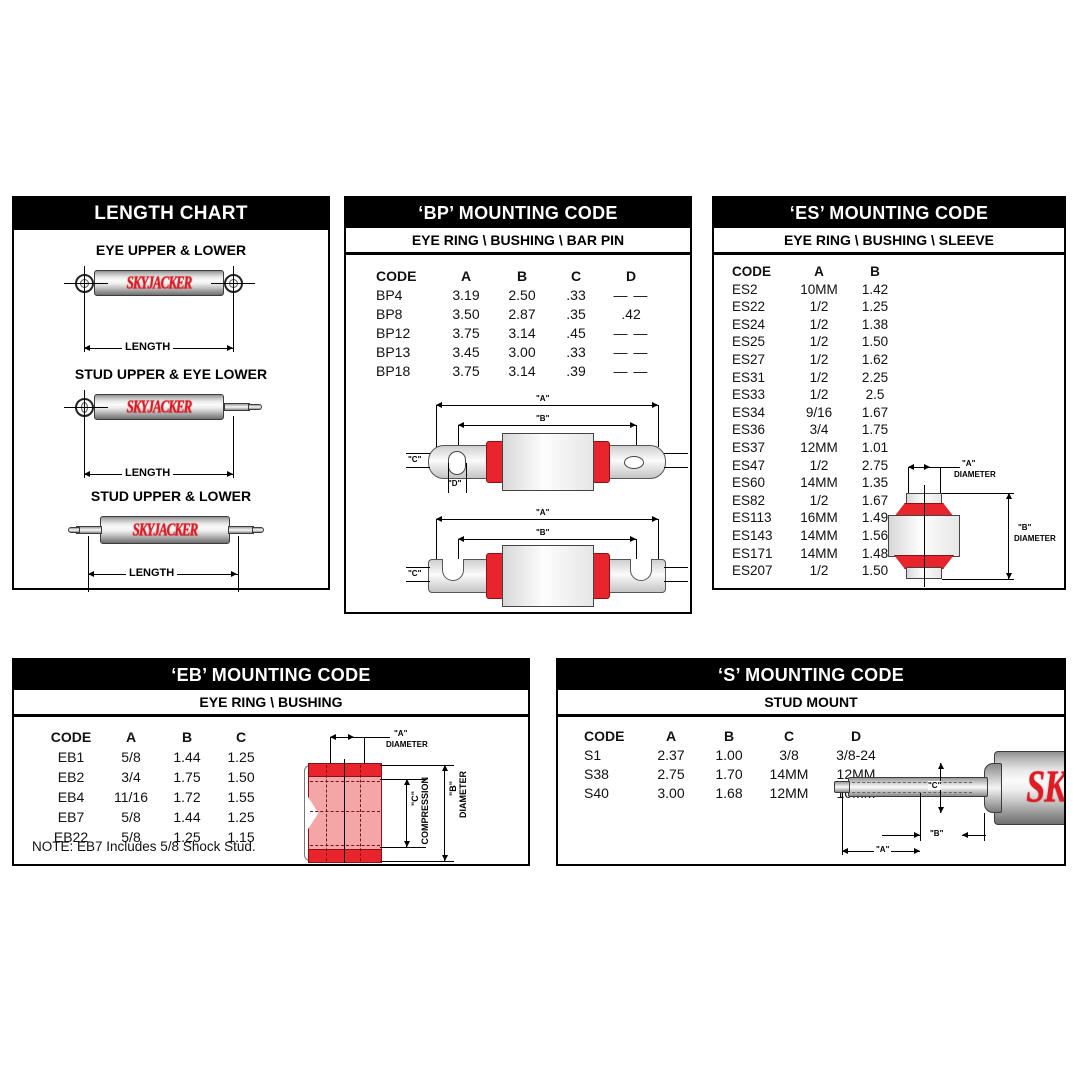 The image size is (1080, 1080). Describe the element at coordinates (978, 493) in the screenshot. I see `es-ext-b-top` at that location.